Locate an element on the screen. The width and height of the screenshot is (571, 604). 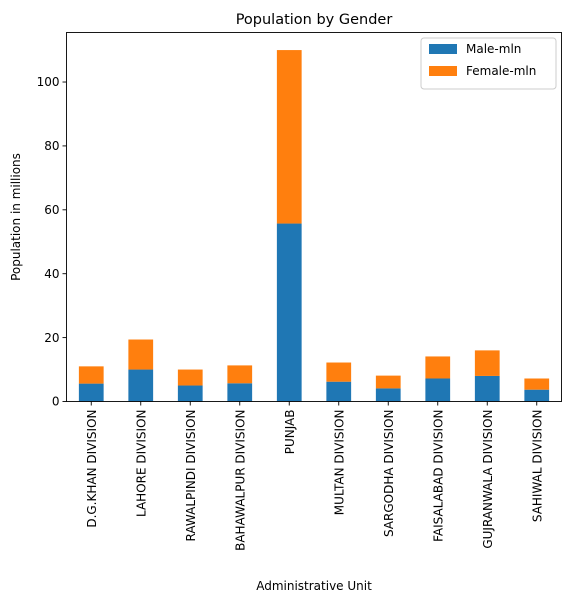
x-tick-label: SAHIWAL DIVISION is located at coordinates (537, 466).